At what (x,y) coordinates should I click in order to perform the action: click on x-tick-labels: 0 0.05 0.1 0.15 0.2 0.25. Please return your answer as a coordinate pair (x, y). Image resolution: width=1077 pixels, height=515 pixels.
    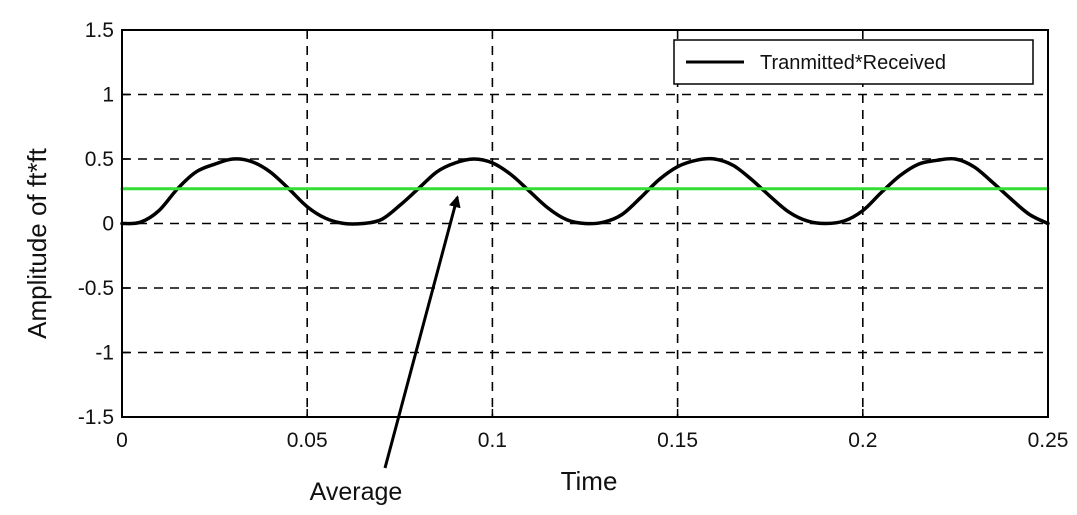
    Looking at the image, I should click on (592, 440).